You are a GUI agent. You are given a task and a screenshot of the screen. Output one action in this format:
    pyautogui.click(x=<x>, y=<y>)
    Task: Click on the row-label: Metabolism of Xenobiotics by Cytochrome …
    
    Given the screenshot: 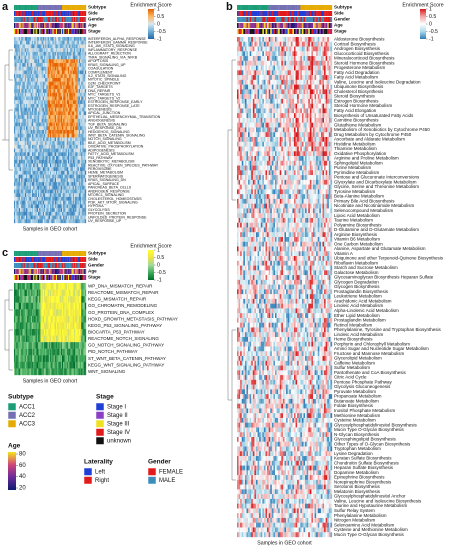 What is the action you would take?
    pyautogui.click(x=382, y=129)
    